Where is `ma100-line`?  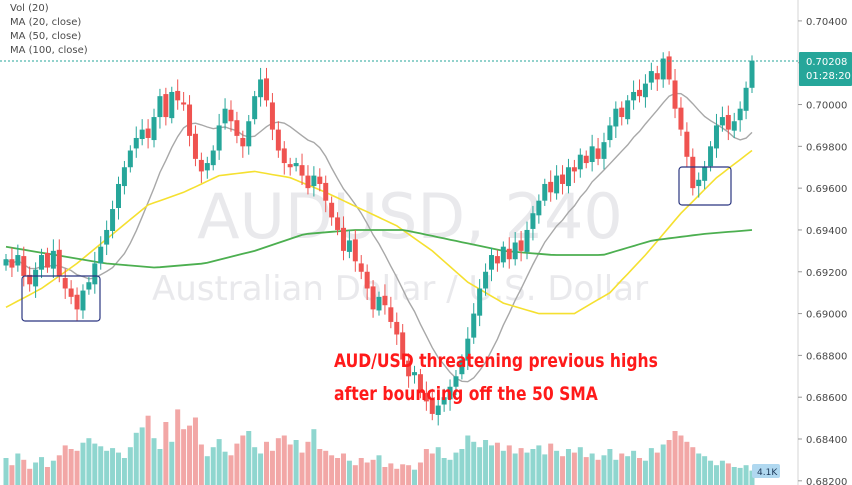 ma100-line is located at coordinates (379, 249).